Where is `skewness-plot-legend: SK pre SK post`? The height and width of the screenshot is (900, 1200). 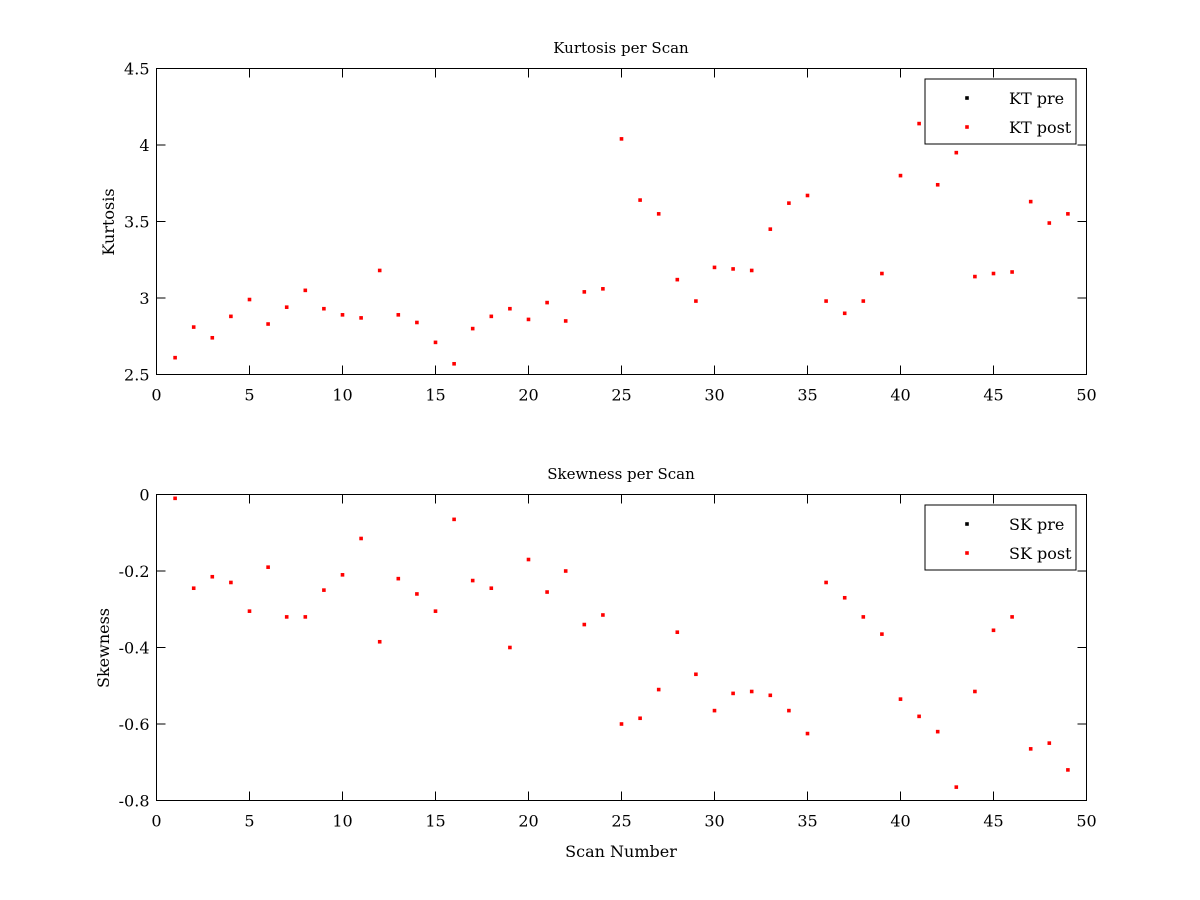
skewness-plot-legend: SK pre SK post is located at coordinates (1000, 537).